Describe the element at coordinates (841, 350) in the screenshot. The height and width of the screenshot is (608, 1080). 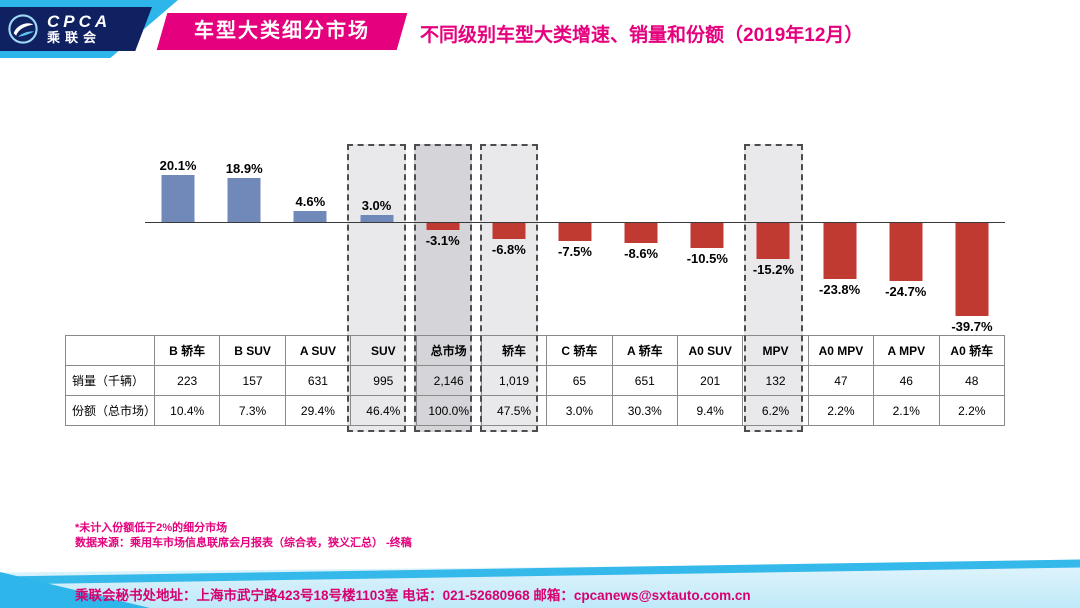
I see `column-header: A0 MPV` at that location.